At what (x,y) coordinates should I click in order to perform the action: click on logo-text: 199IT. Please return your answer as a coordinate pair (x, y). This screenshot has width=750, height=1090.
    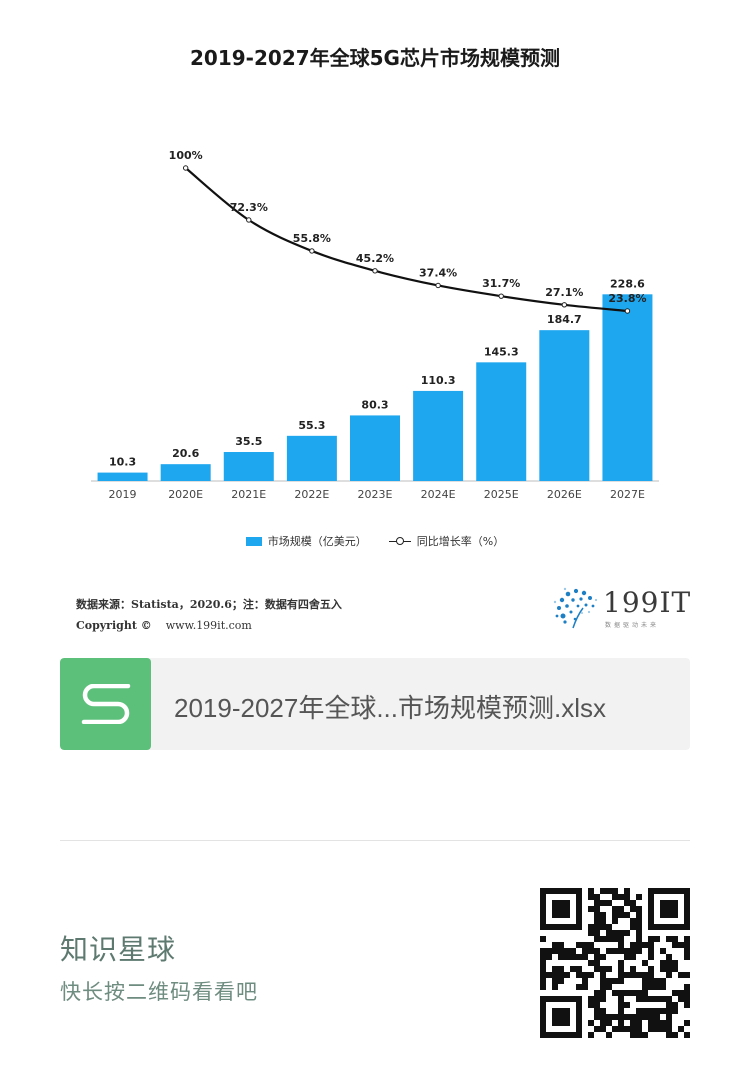
    Looking at the image, I should click on (647, 602).